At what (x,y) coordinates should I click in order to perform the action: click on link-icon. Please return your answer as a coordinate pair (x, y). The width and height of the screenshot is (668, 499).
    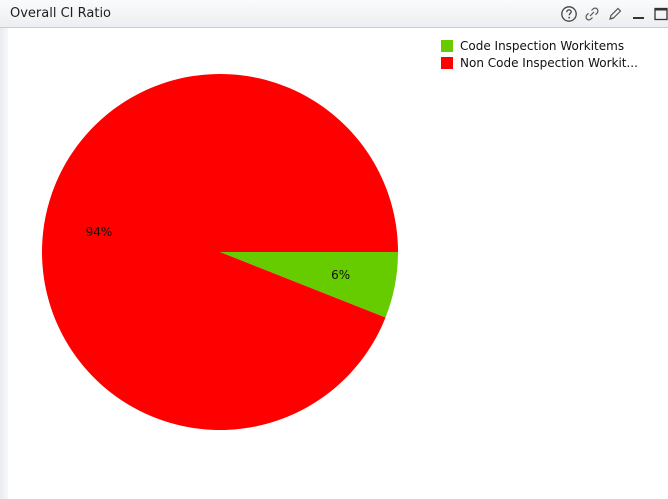
    Looking at the image, I should click on (592, 14).